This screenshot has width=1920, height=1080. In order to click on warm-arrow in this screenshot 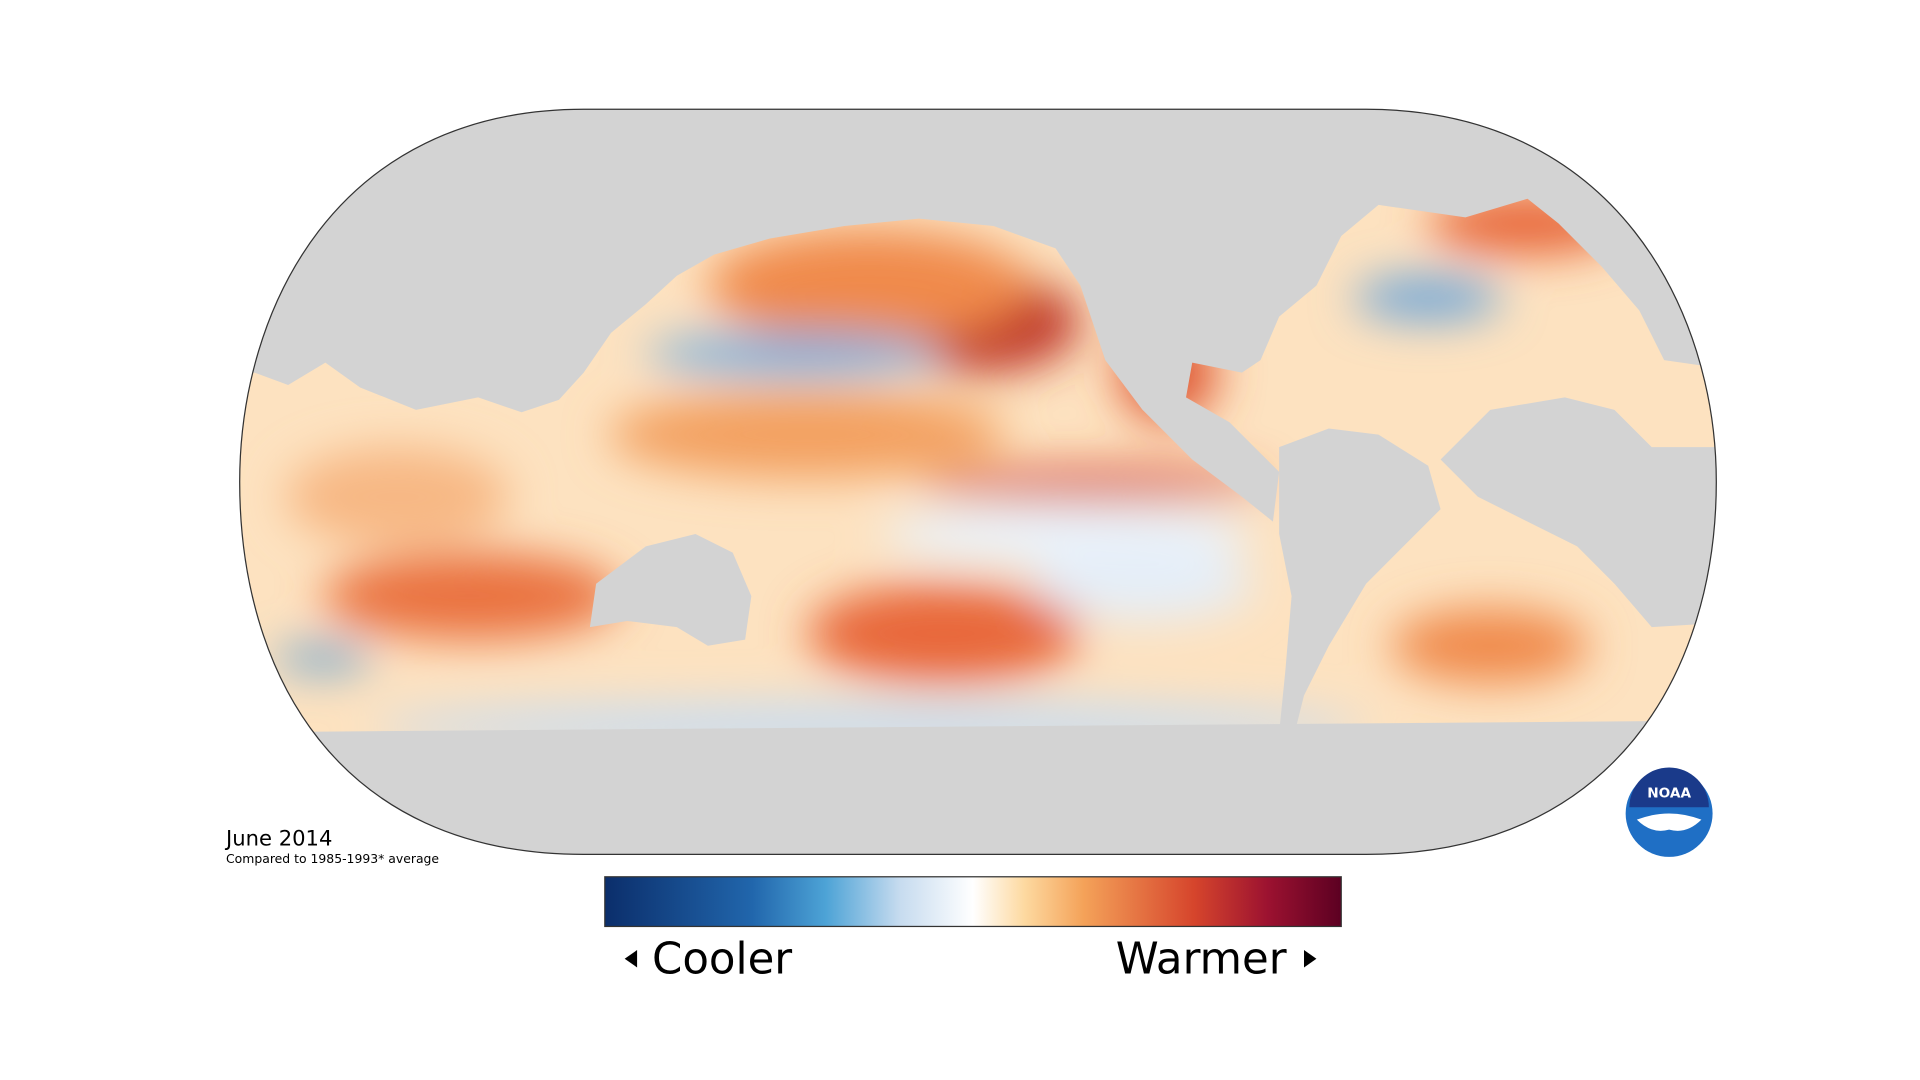, I will do `click(1310, 959)`.